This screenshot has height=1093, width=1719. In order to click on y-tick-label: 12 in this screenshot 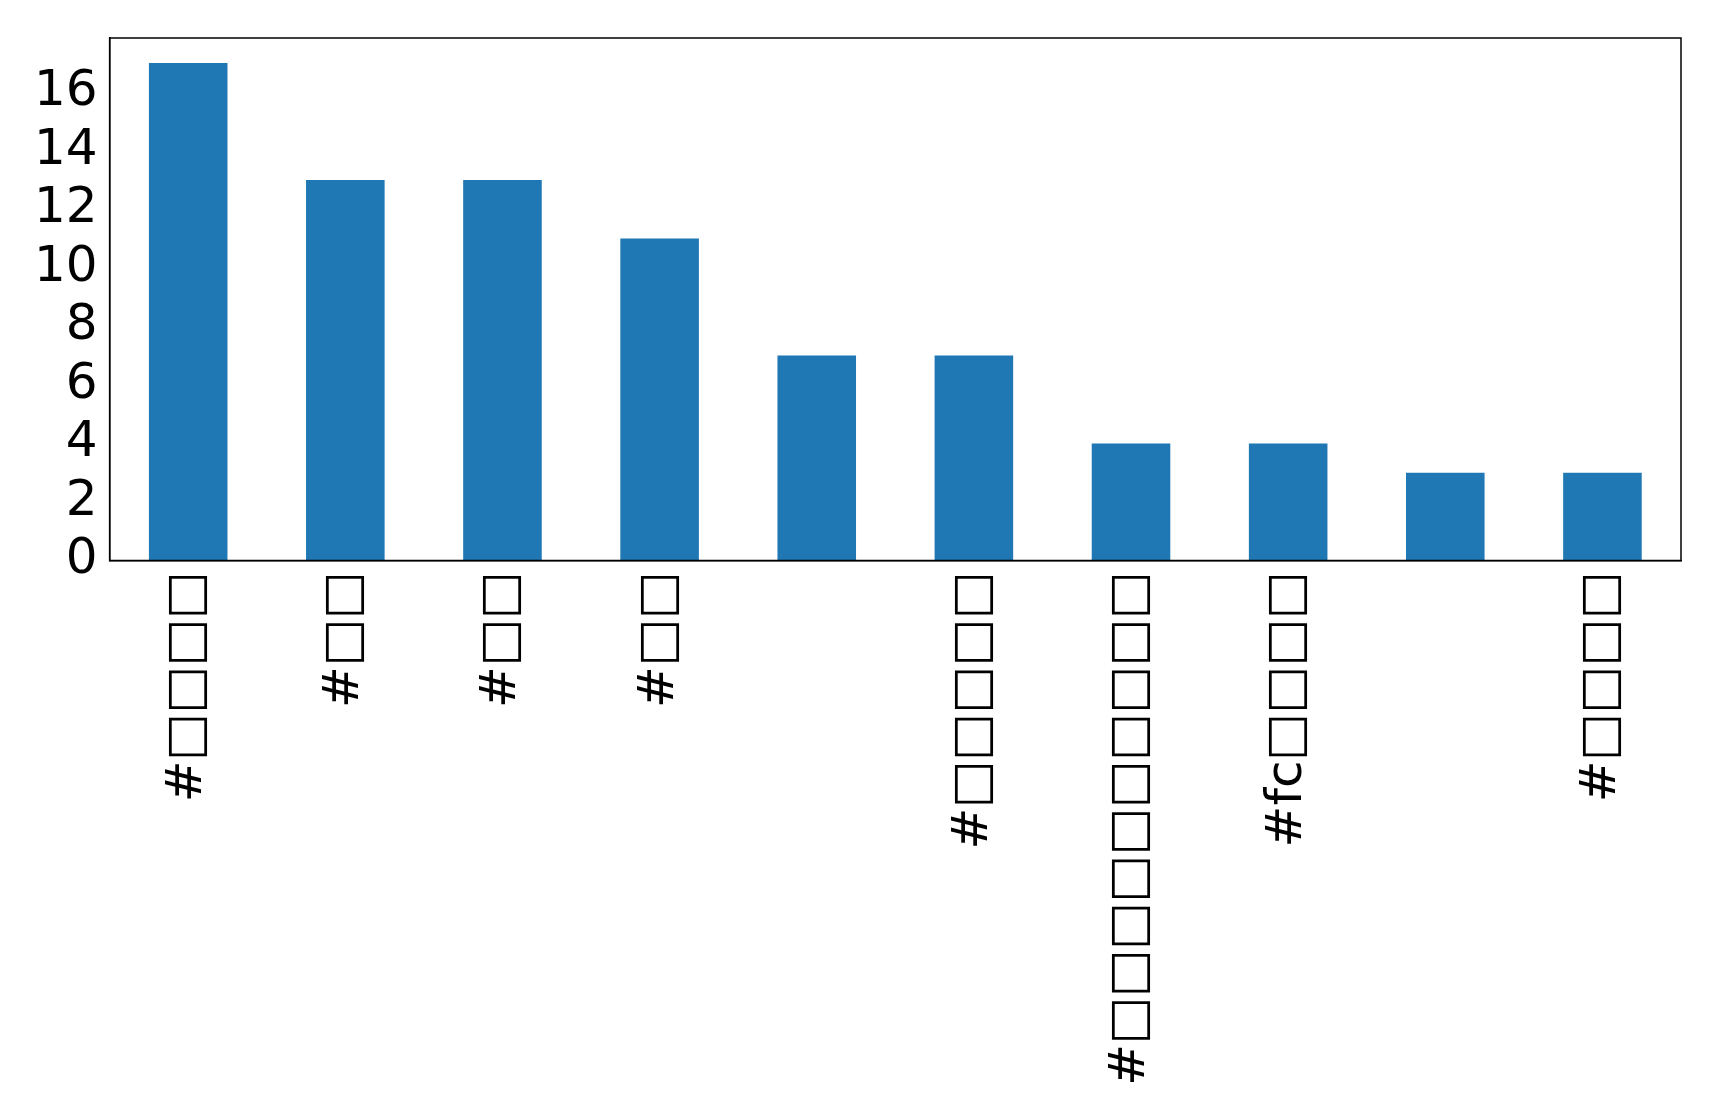, I will do `click(66, 205)`.